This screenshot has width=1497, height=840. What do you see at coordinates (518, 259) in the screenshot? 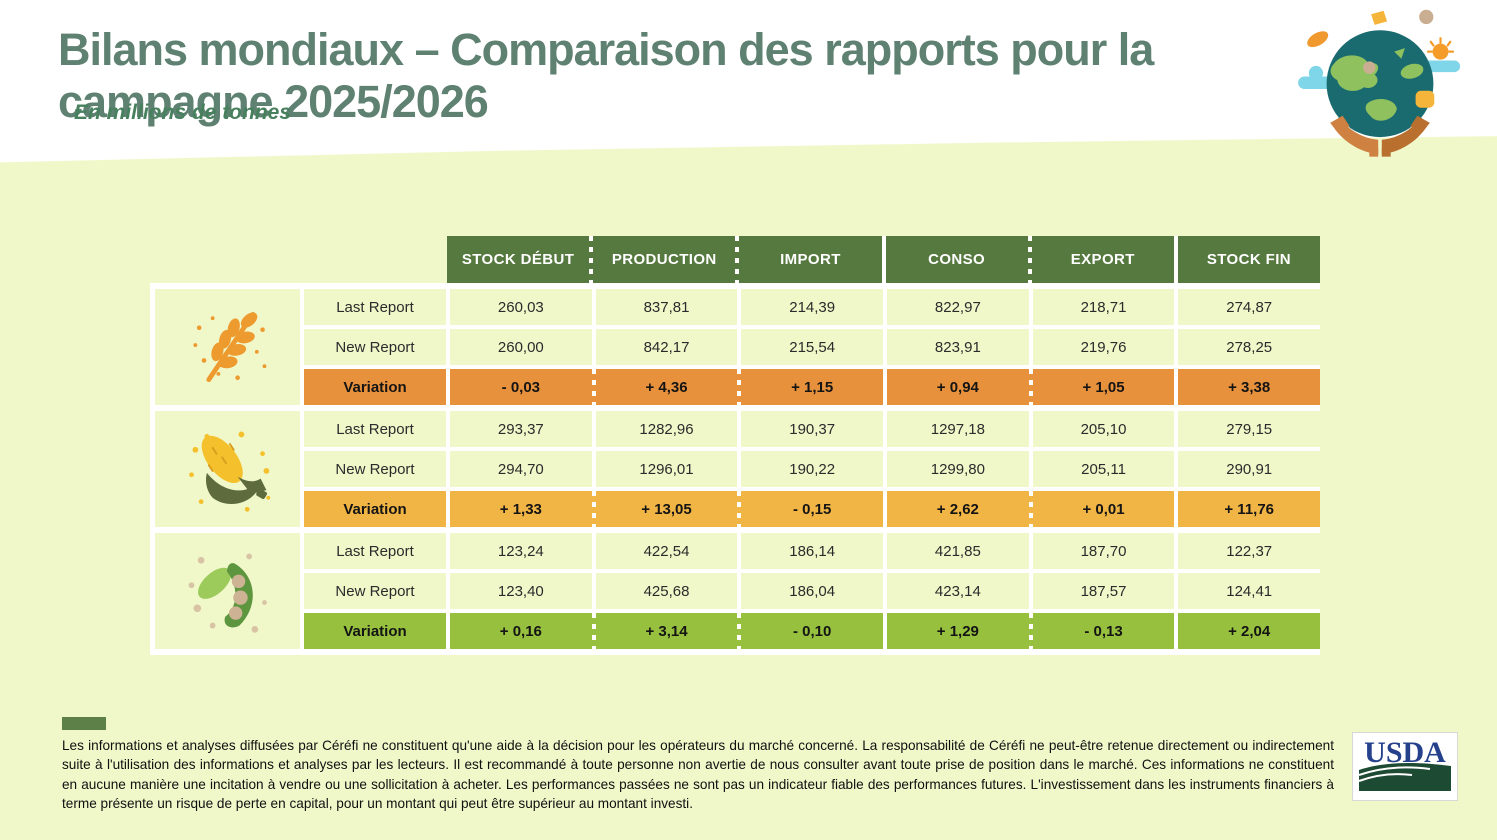
I see `column-header-1: STOCK DÉBUT` at bounding box center [518, 259].